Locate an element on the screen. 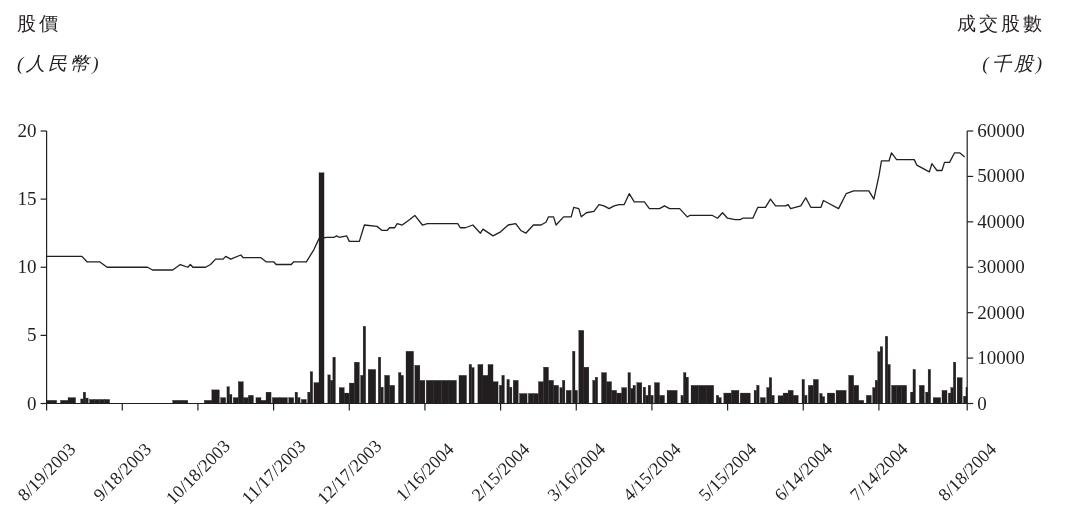 This screenshot has width=1070, height=513. y2-axis-title: 成交股數 (千股) is located at coordinates (1001, 44).